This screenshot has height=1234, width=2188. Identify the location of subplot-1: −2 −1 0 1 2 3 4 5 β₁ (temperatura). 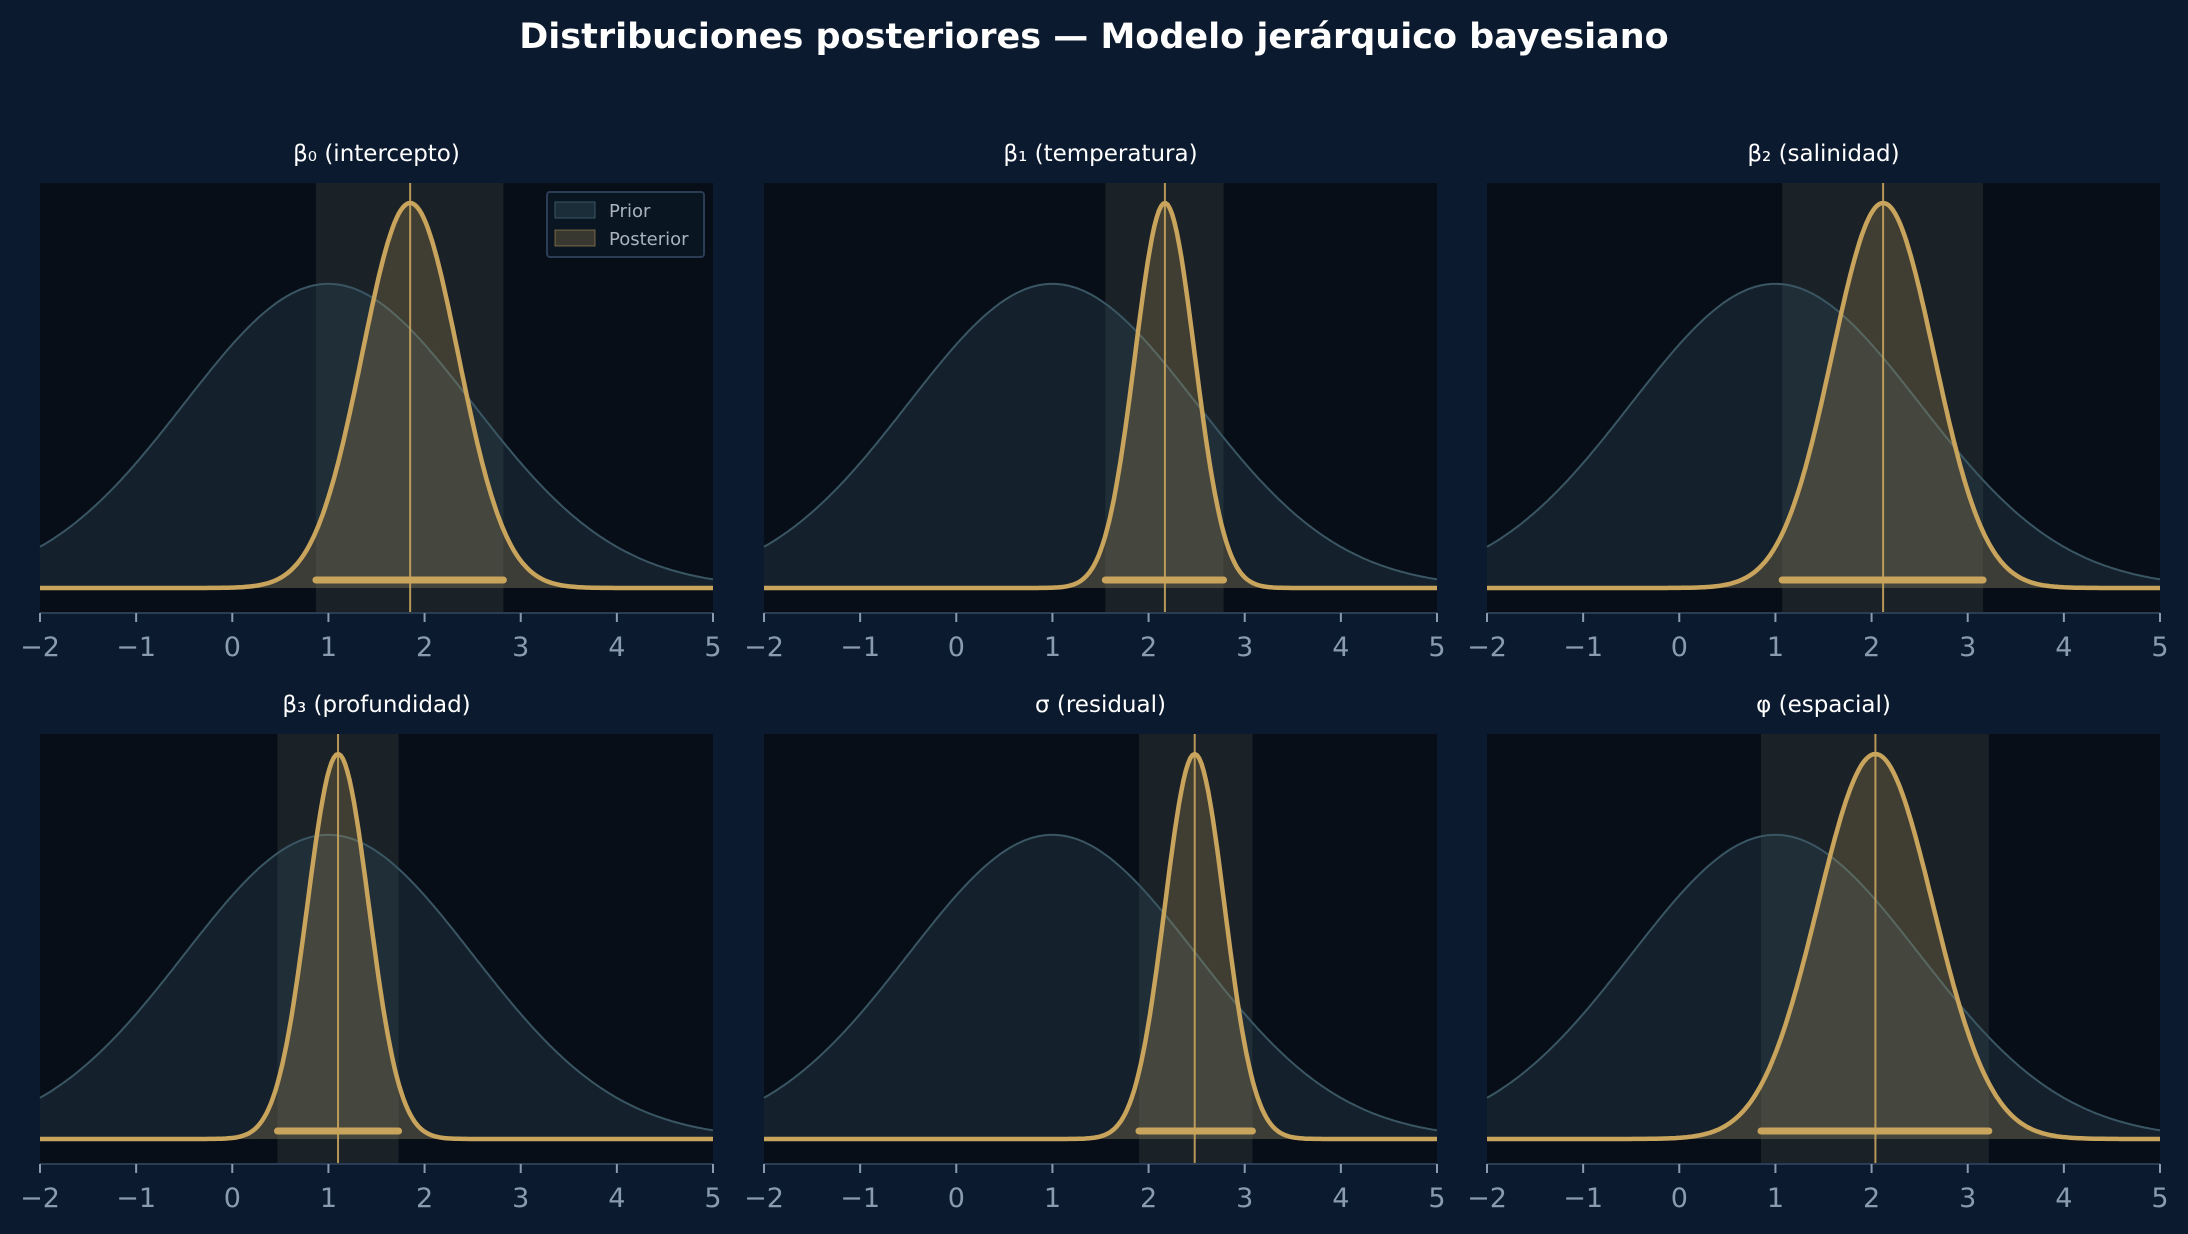
(1095, 402).